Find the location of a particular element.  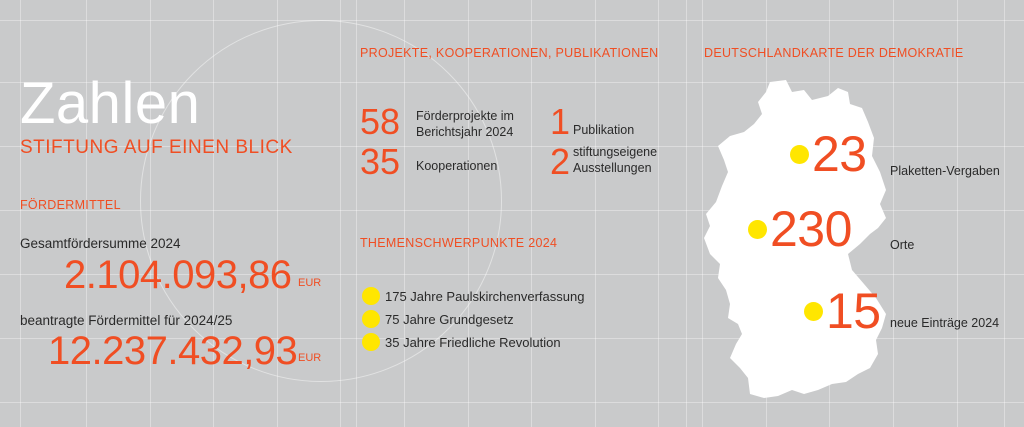

page-subtitle: STIFTUNG AUF EINEN BLICK is located at coordinates (156, 147).